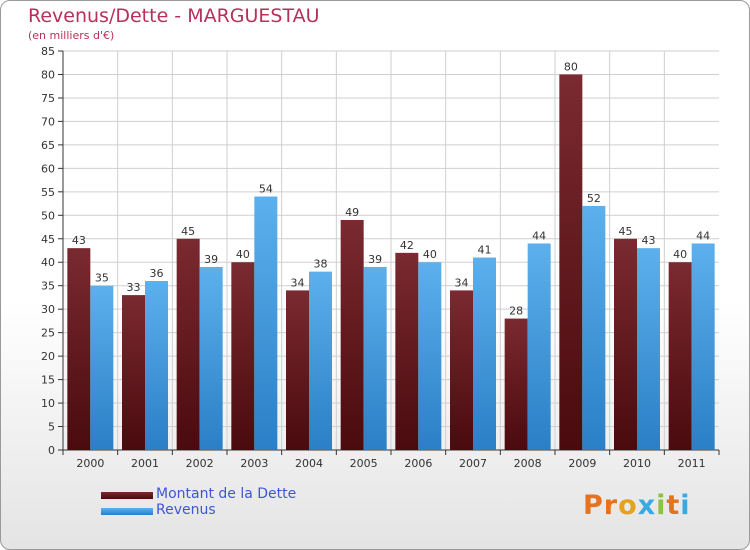  Describe the element at coordinates (528, 463) in the screenshot. I see `x-tick-label: 2008` at that location.